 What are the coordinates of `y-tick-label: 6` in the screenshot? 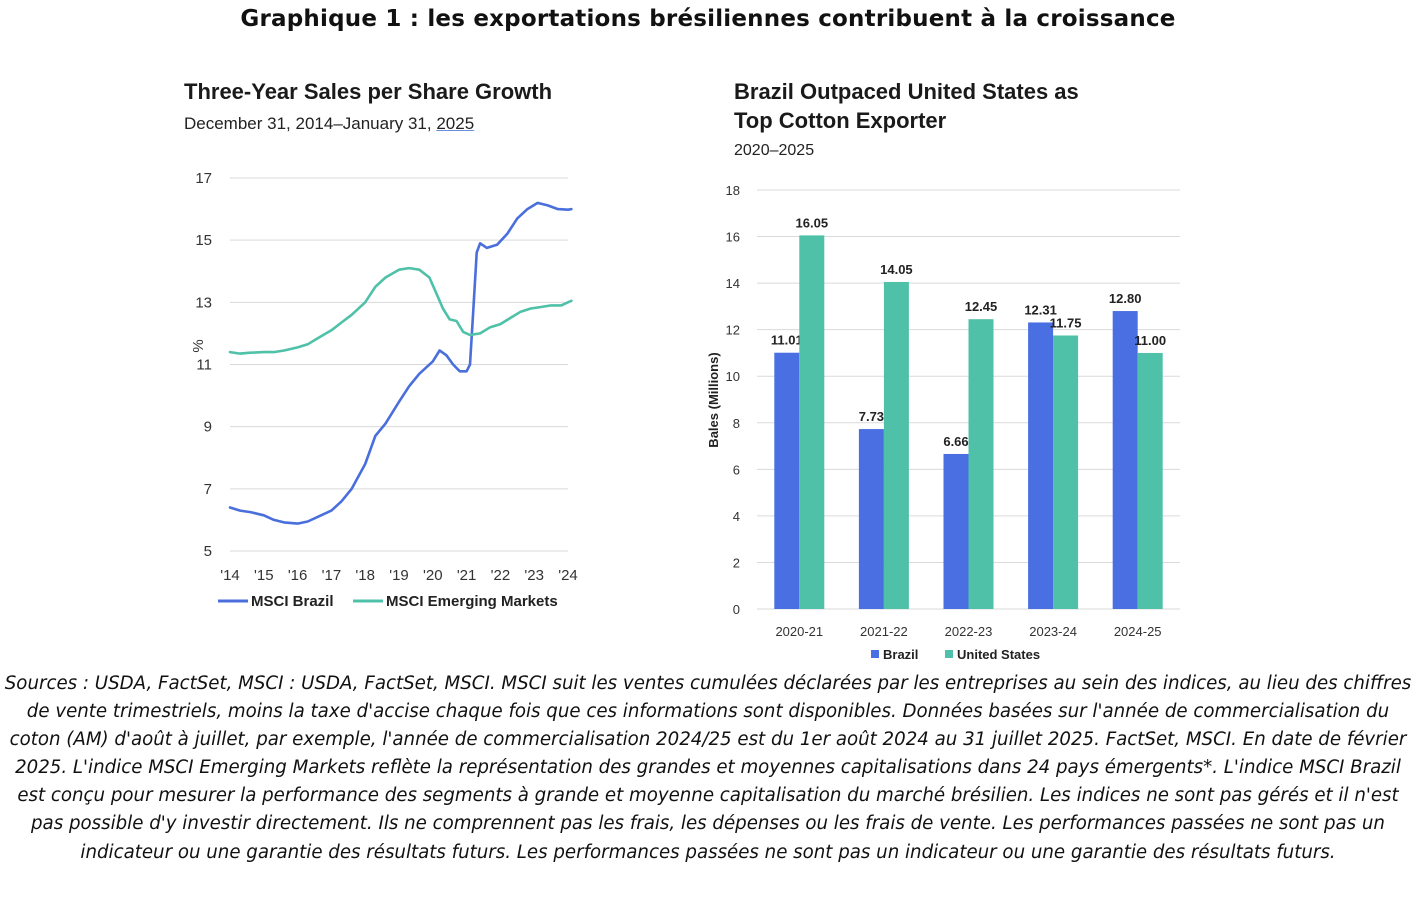 It's located at (736, 469).